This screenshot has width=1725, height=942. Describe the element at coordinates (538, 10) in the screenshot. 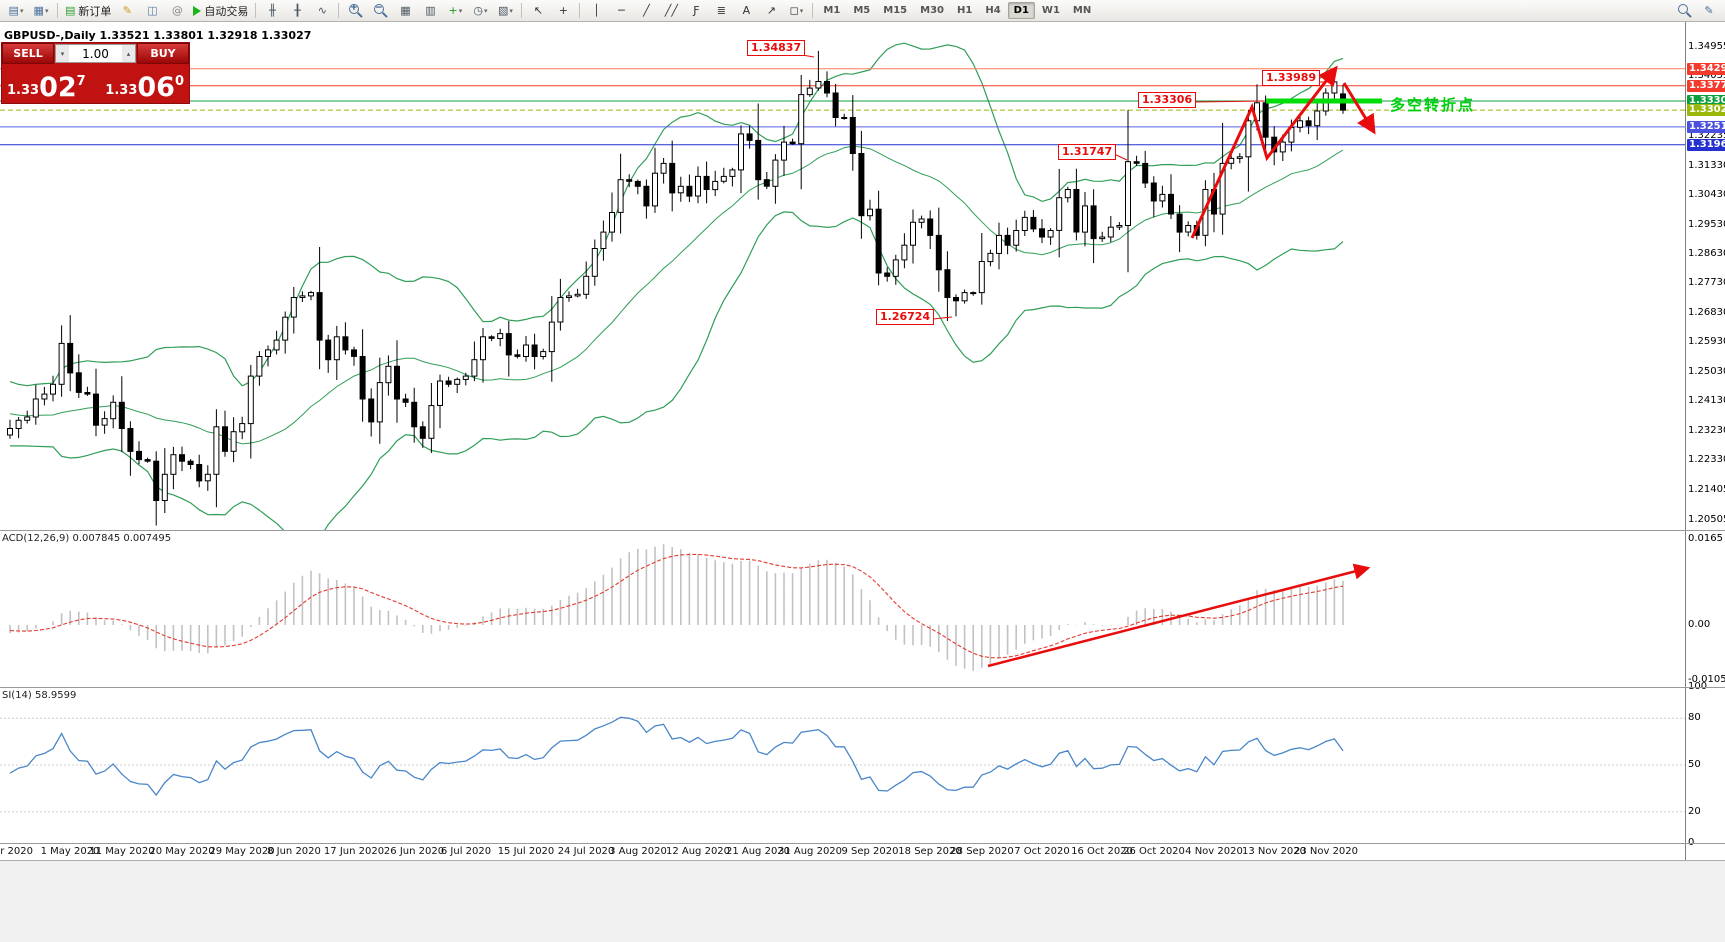

I see `cursor-icon: ↖` at that location.